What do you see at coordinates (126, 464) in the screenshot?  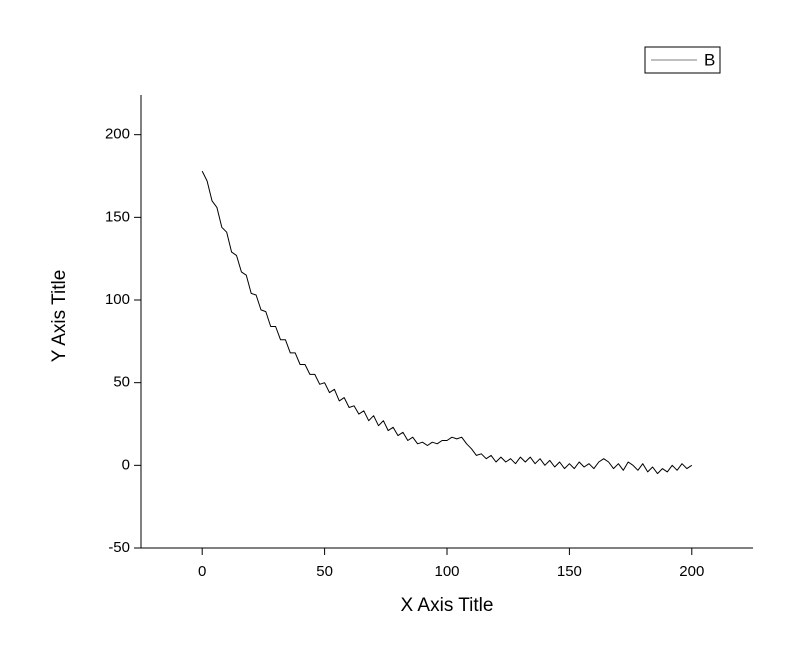 I see `y-tick-label: 0` at bounding box center [126, 464].